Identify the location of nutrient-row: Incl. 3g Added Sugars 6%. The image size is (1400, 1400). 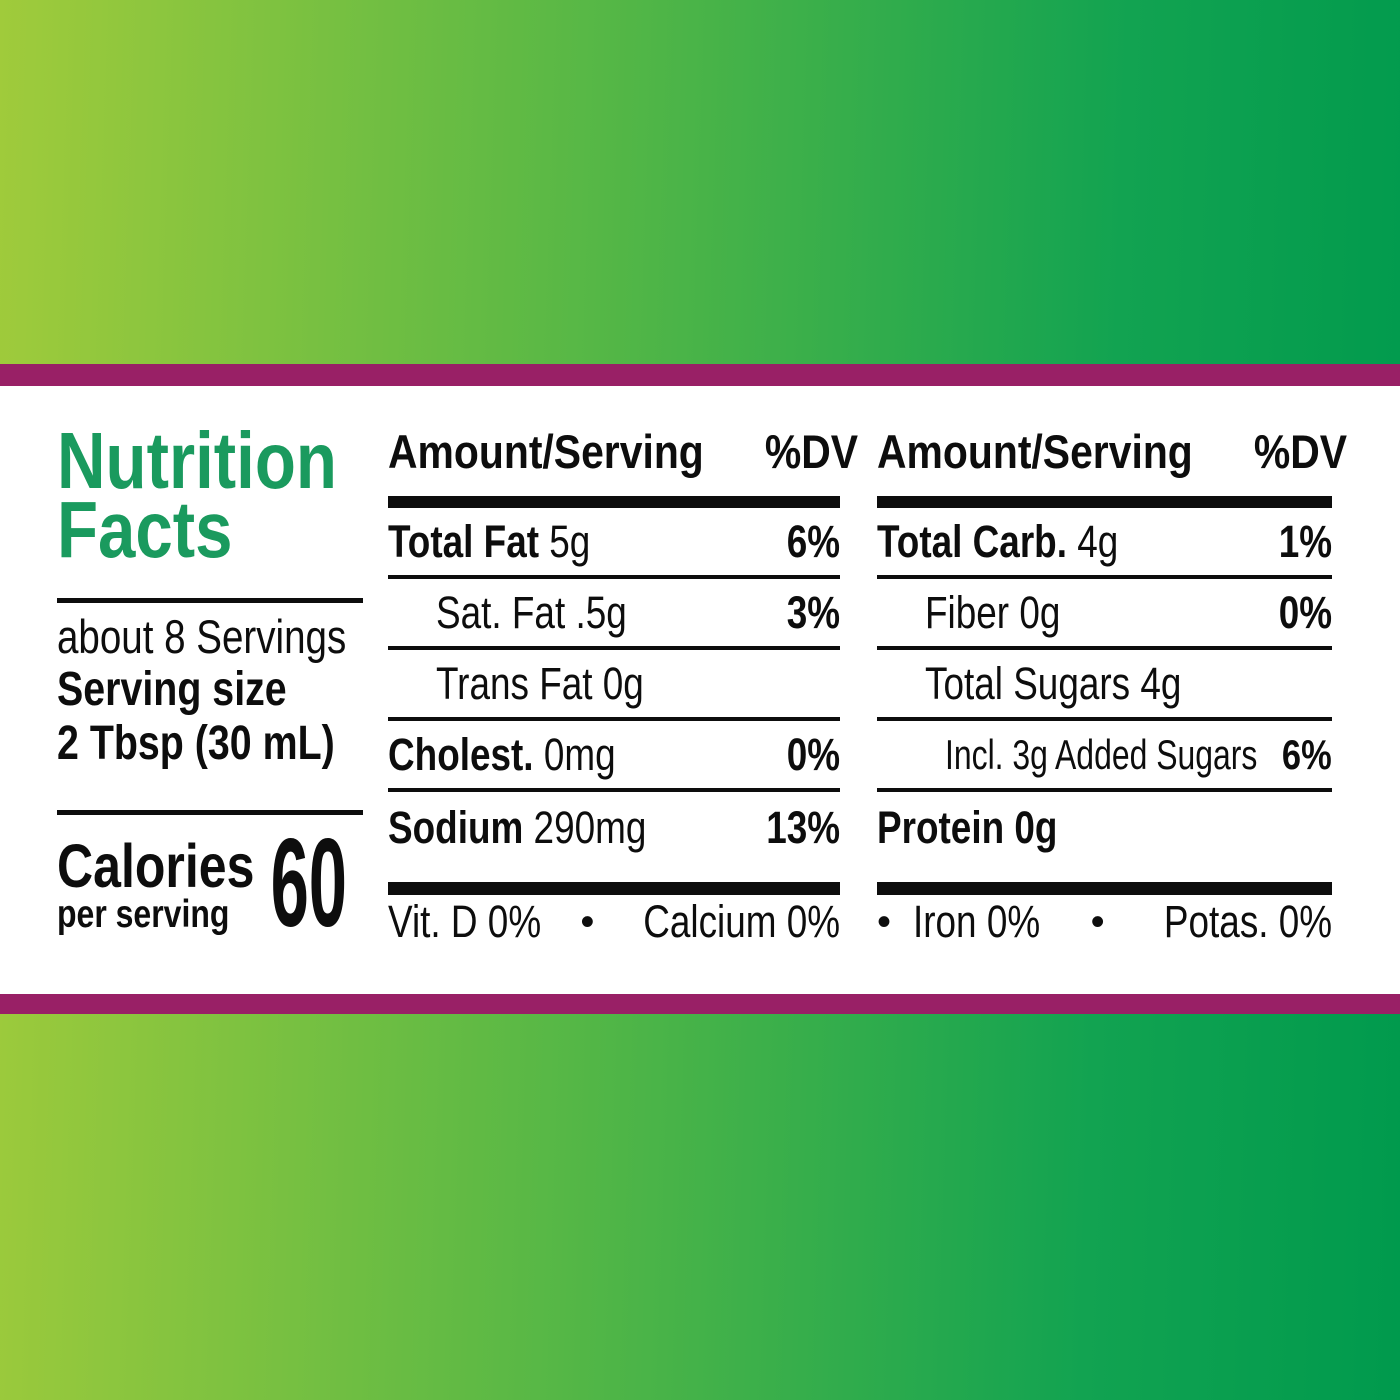
(1104, 756).